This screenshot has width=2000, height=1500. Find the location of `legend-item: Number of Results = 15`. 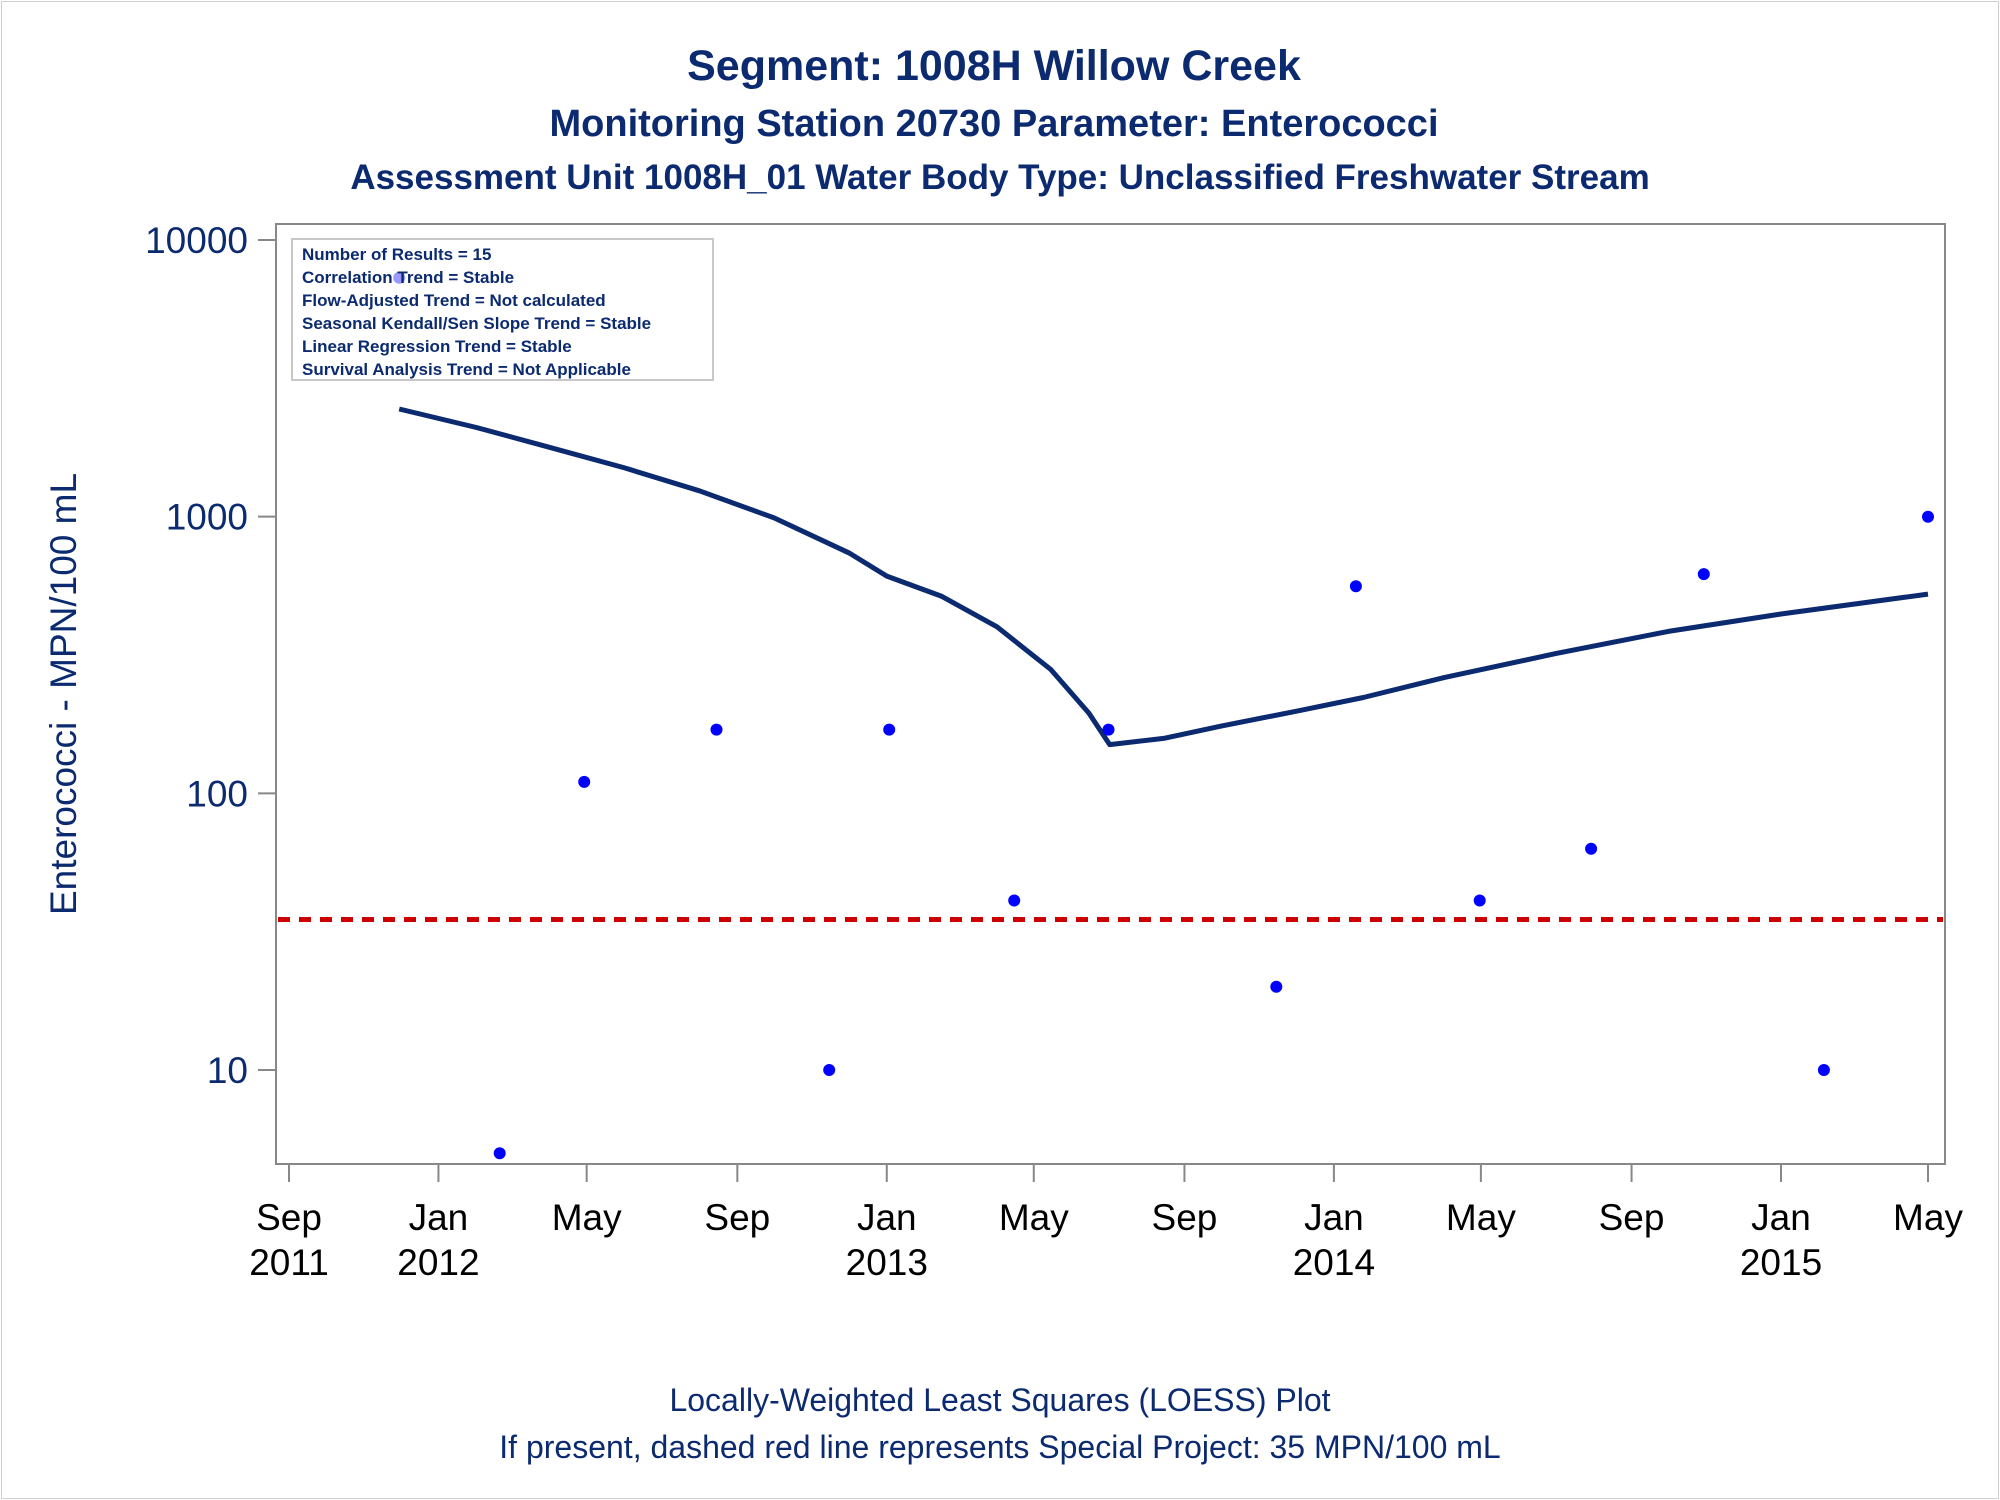

legend-item: Number of Results = 15 is located at coordinates (396, 254).